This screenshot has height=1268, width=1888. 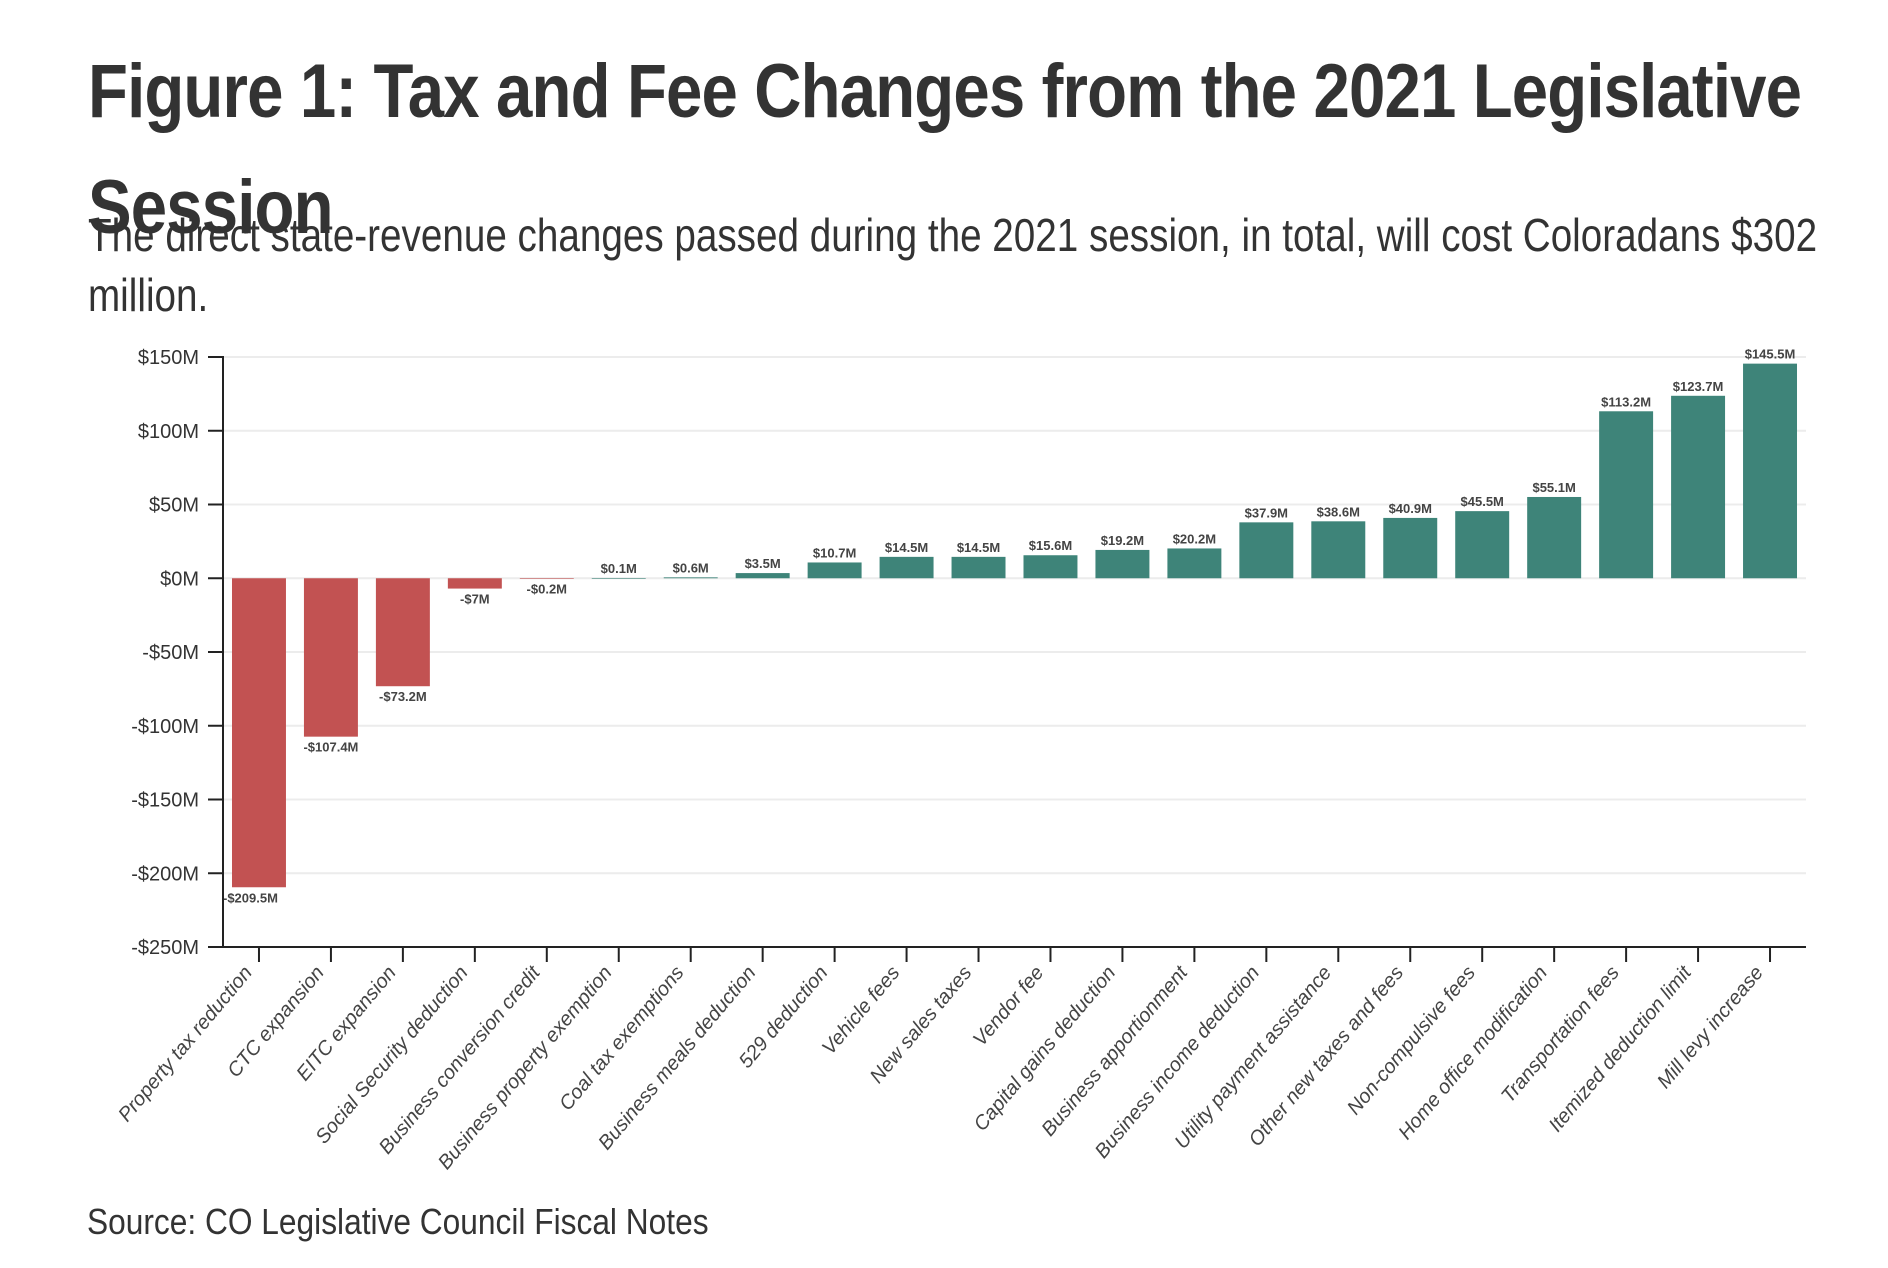 I want to click on y-tick-label: -$200M, so click(x=165, y=874).